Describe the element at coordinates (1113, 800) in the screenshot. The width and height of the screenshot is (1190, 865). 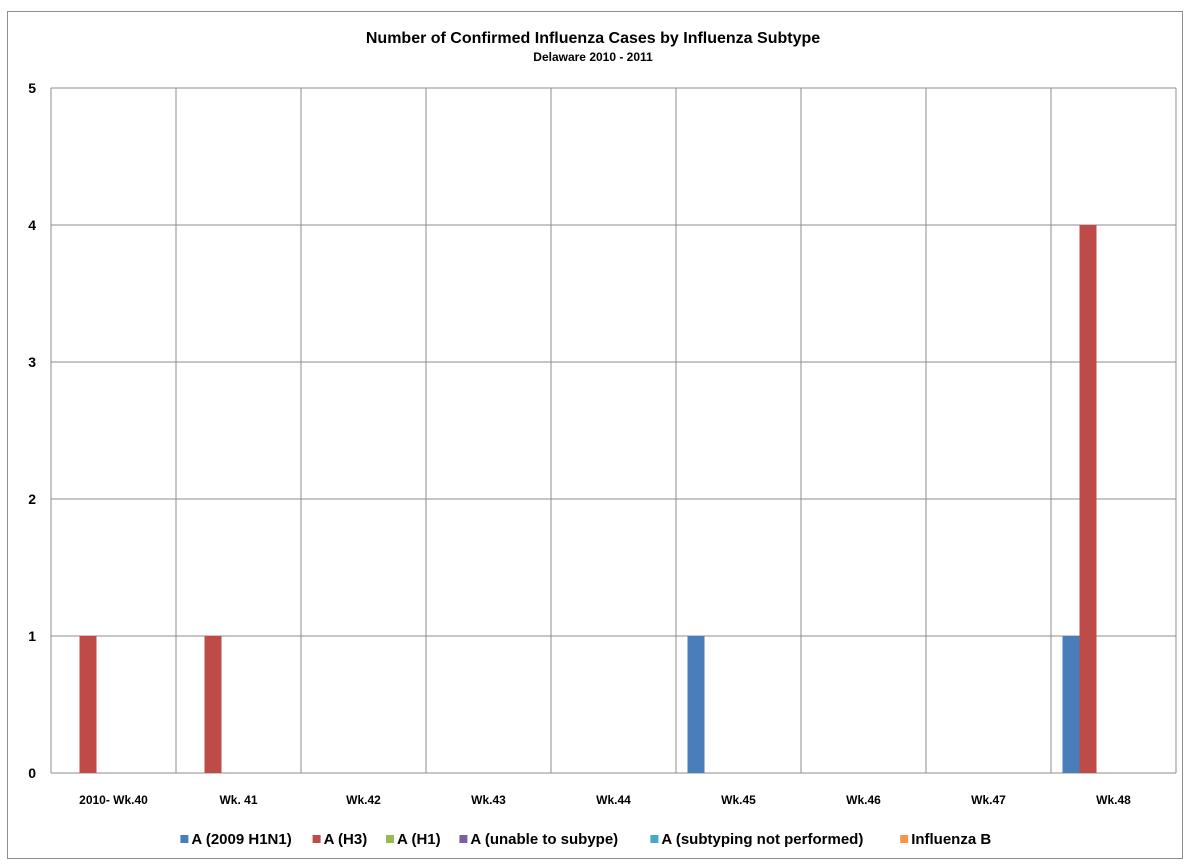
I see `x-tick-label: Wk.48` at that location.